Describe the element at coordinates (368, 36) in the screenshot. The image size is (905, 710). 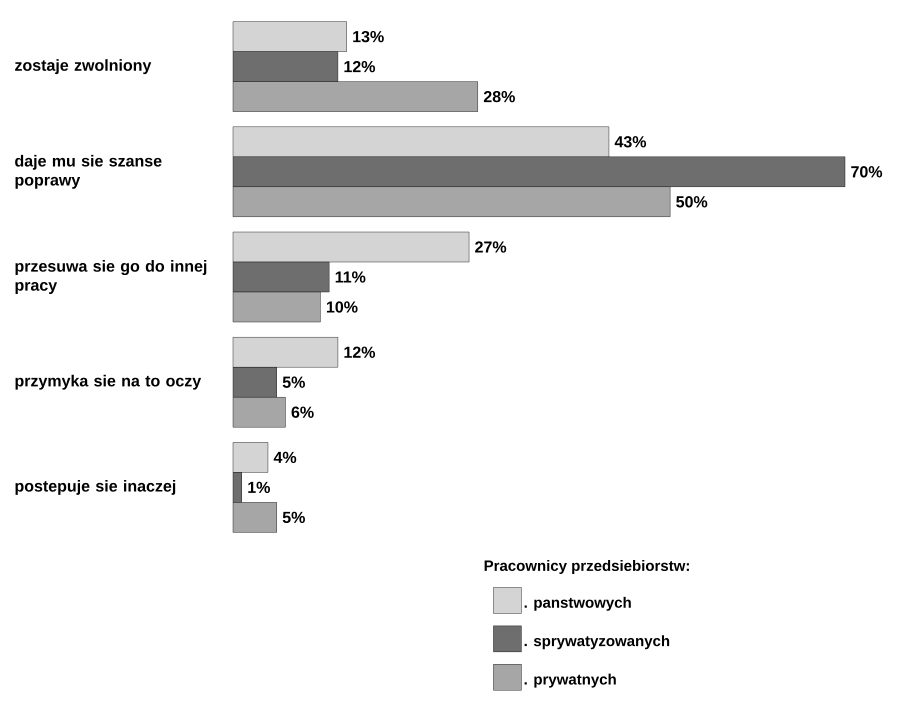
I see `data-label: 13%` at that location.